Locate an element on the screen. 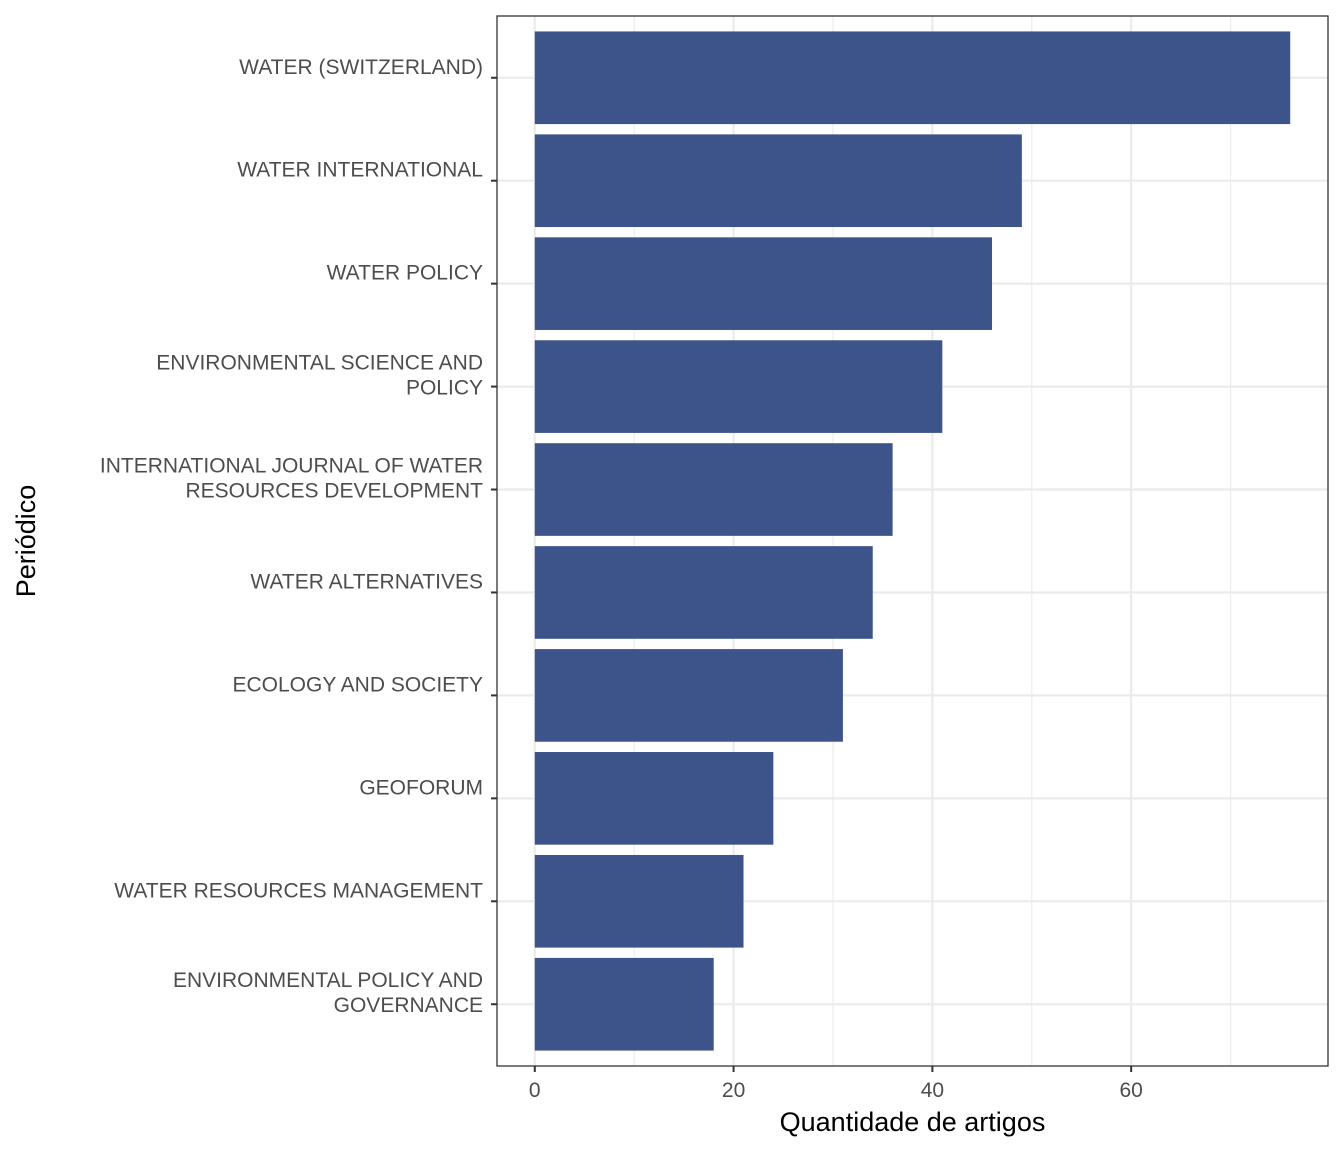 The image size is (1344, 1157). y-tick-label-line: WATER RESOURCES MANAGEMENT is located at coordinates (298, 890).